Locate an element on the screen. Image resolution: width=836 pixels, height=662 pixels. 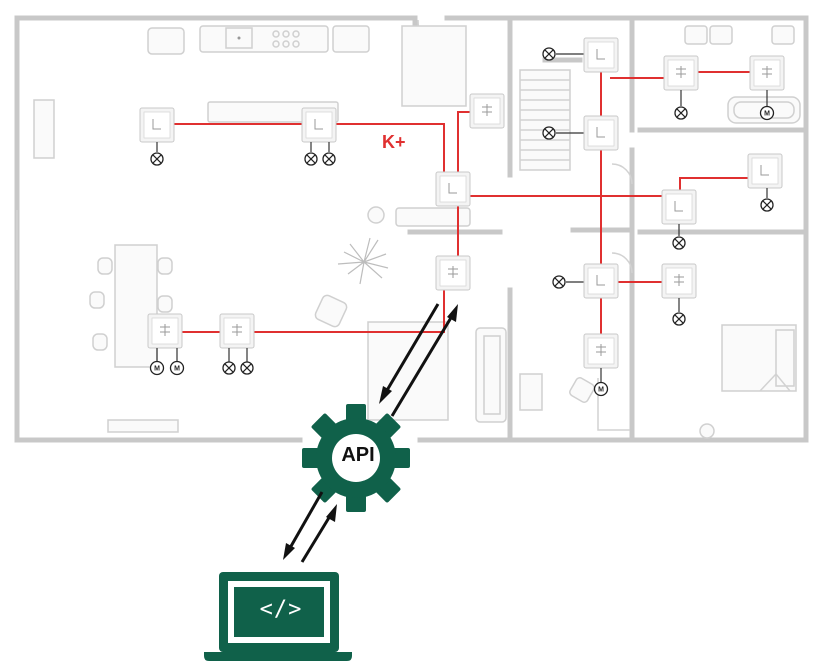
arrows-api-laptop is located at coordinates (310, 527).